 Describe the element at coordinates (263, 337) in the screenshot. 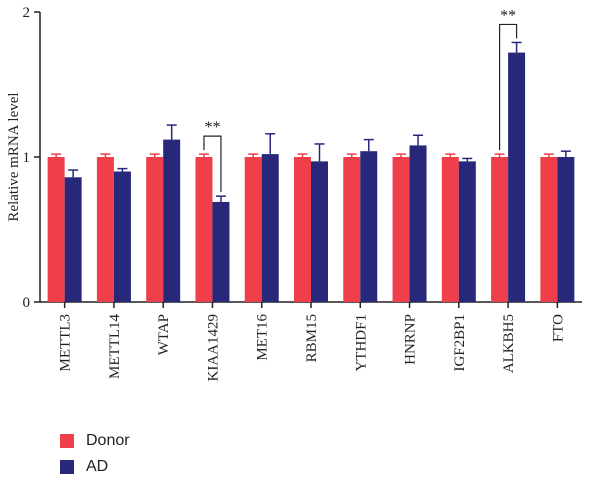

I see `x-tick-label: MET16` at that location.